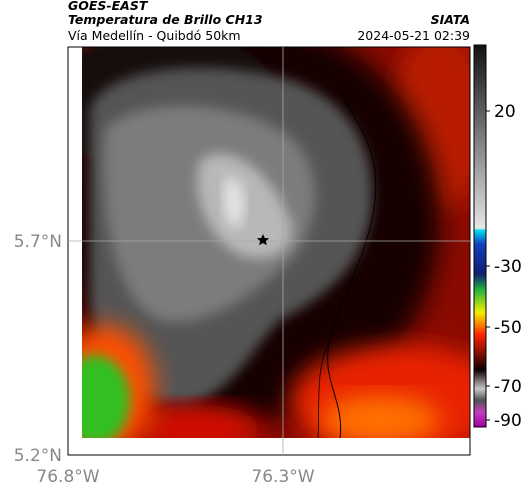 The image size is (526, 495). I want to click on title: Temperatura de Brillo CH13, so click(165, 19).